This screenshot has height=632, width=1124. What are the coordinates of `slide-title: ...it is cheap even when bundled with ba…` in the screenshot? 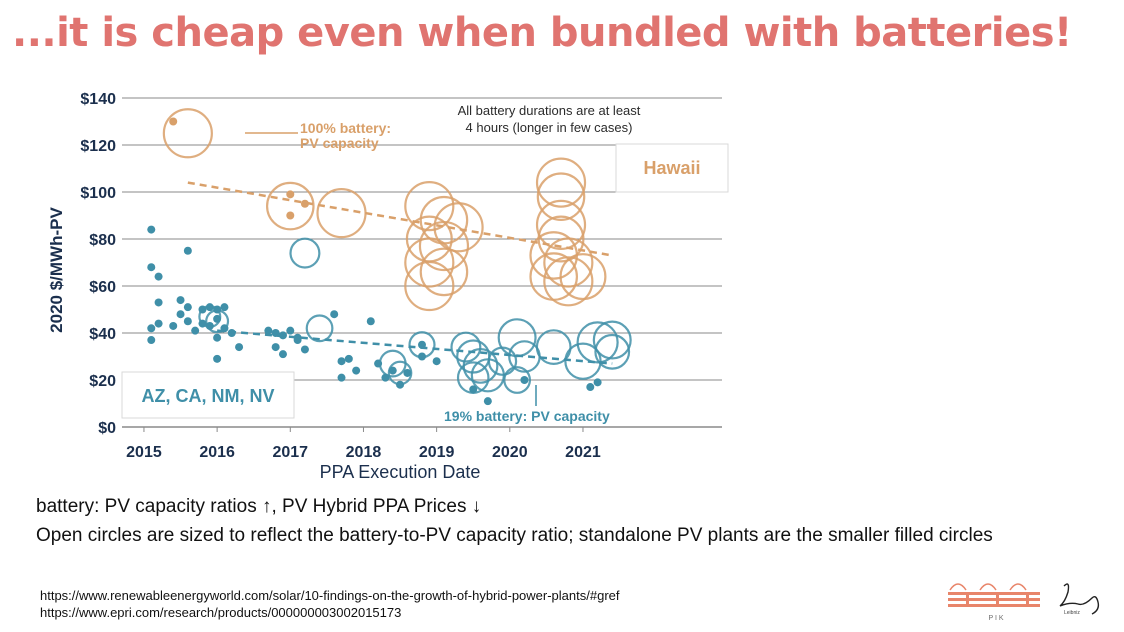 It's located at (542, 33).